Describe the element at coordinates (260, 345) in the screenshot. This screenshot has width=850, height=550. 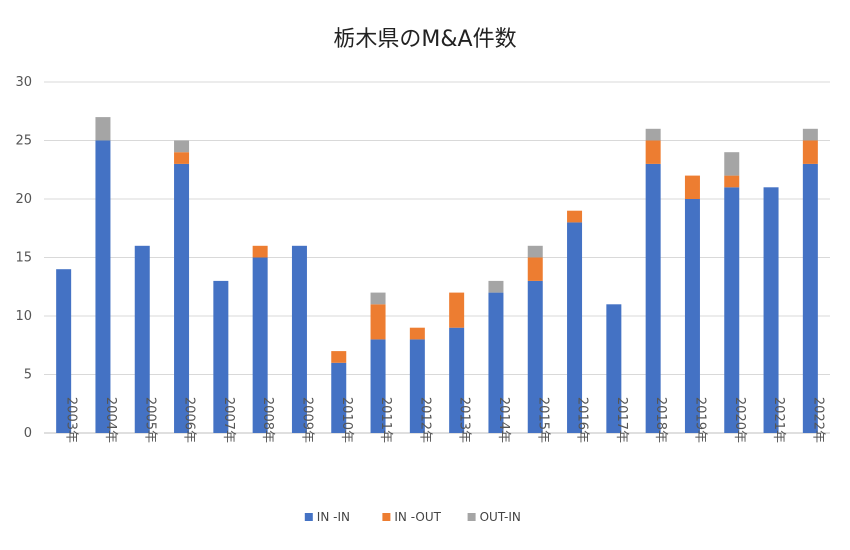
I see `bar-in-in-2008年` at that location.